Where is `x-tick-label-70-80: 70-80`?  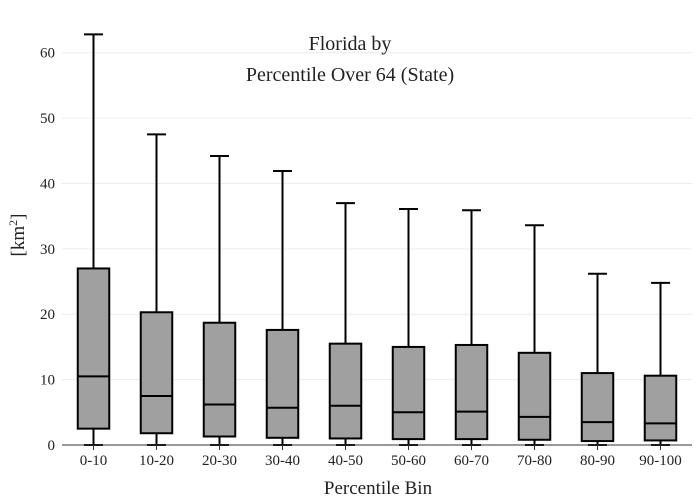
x-tick-label-70-80: 70-80 is located at coordinates (534, 461).